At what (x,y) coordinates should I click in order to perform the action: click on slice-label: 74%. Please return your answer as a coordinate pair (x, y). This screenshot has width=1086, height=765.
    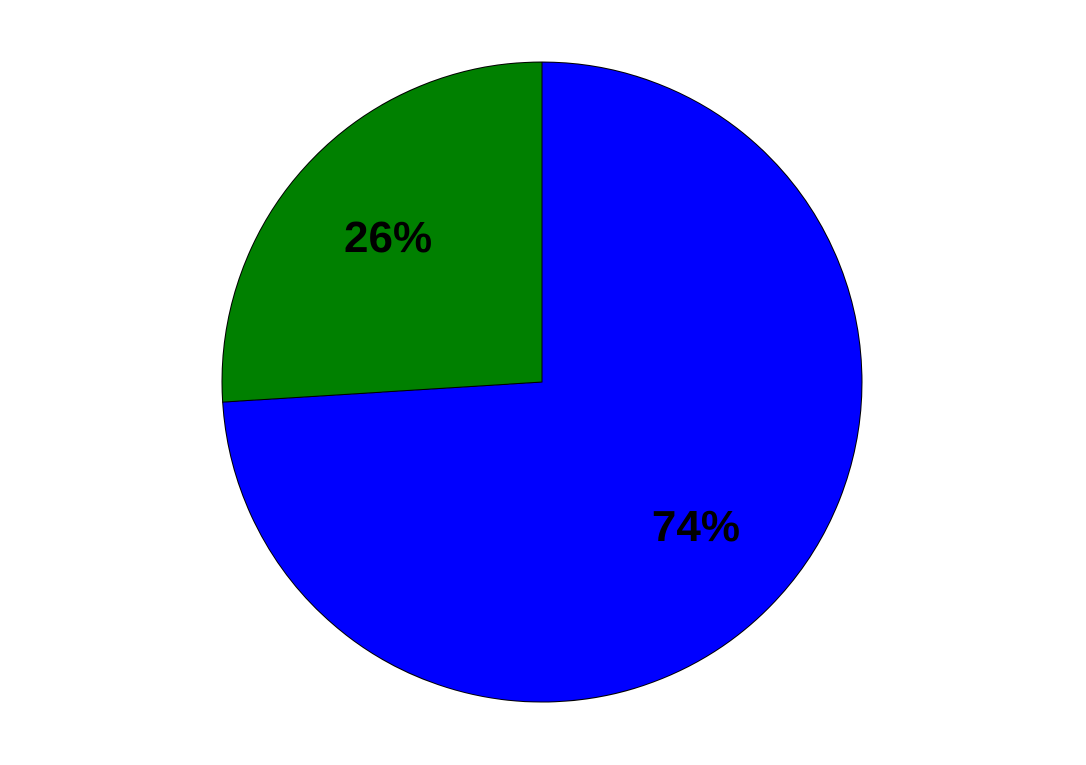
    Looking at the image, I should click on (696, 526).